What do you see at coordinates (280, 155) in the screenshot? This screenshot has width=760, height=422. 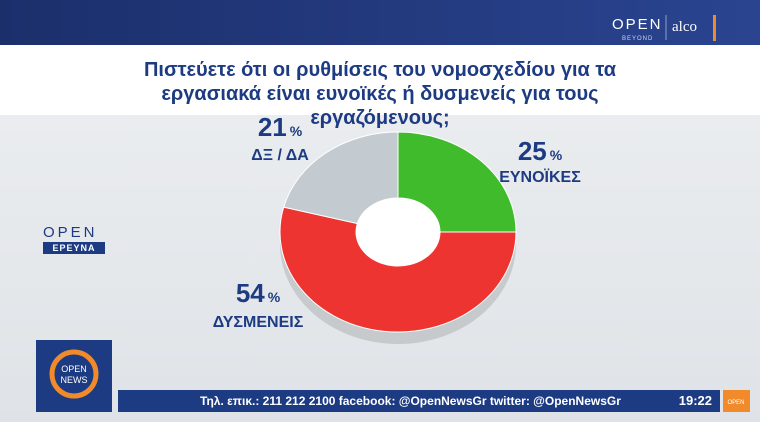 I see `category-label: ΔΞ / ΔΑ` at bounding box center [280, 155].